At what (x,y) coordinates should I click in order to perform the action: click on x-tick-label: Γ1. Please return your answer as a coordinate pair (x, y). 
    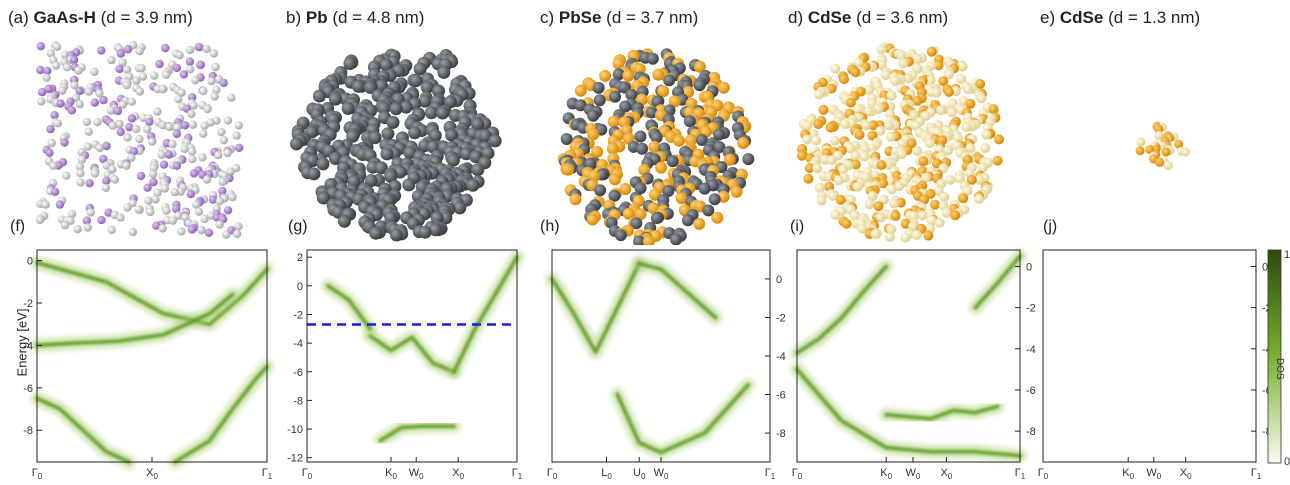
    Looking at the image, I should click on (267, 474).